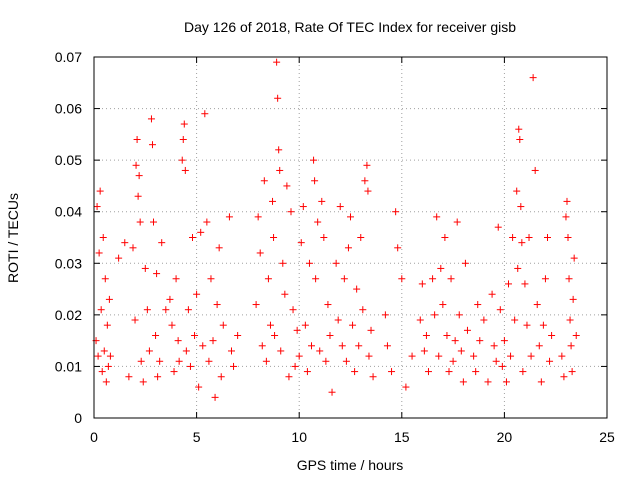 The height and width of the screenshot is (480, 640). I want to click on x-tick-label: 20, so click(505, 437).